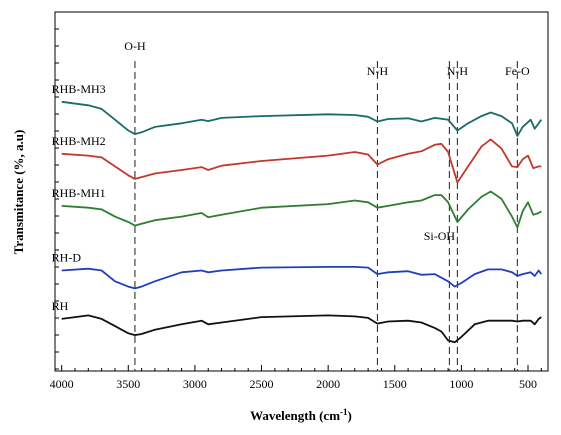 The image size is (561, 435). I want to click on x-tick-label: 1000, so click(461, 384).